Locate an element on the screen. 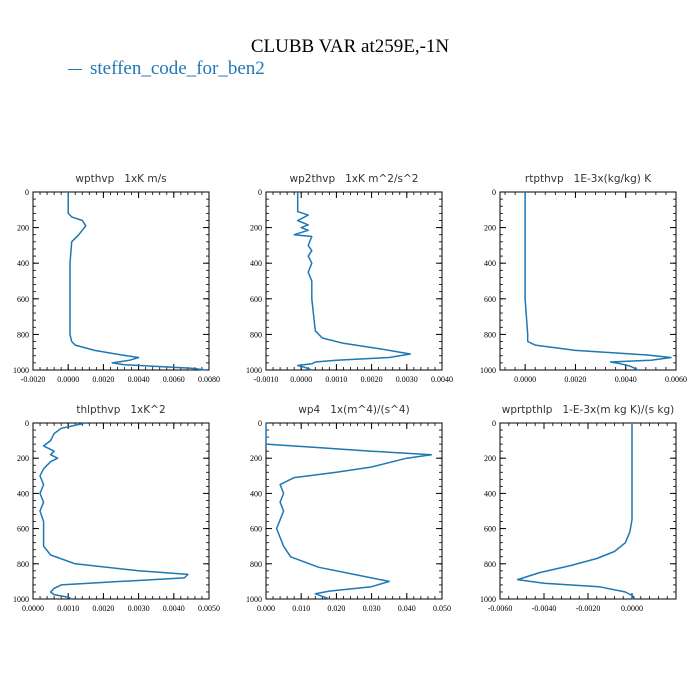 This screenshot has height=700, width=700. x-tick-label: -0.0040 is located at coordinates (544, 608).